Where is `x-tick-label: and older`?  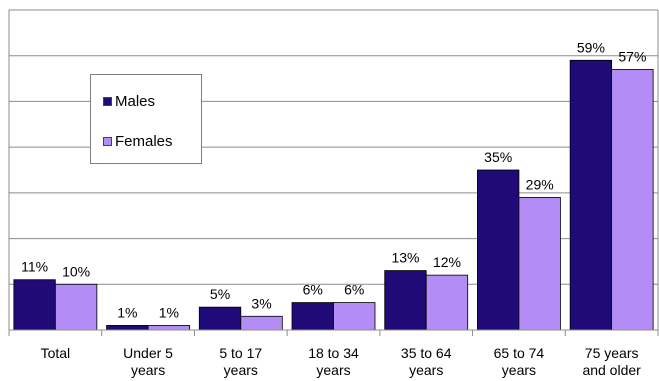 x-tick-label: and older is located at coordinates (611, 370).